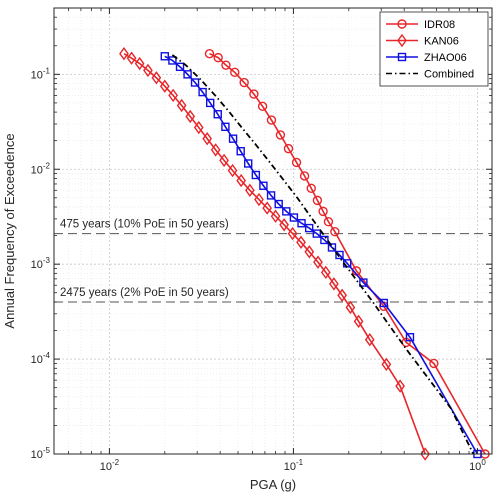 Image resolution: width=500 pixels, height=496 pixels. I want to click on x-tick-label: 10⁻², so click(110, 465).